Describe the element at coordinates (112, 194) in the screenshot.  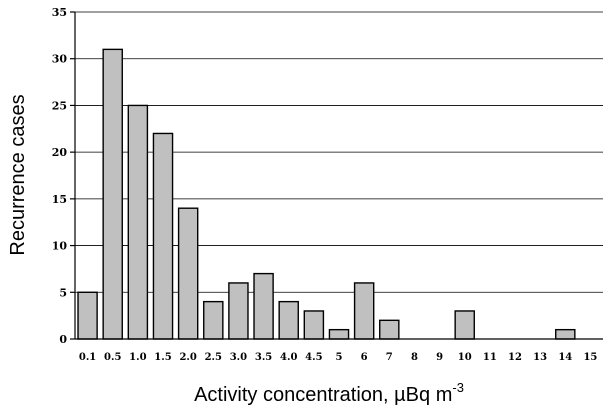
I see `bar-0.5` at that location.